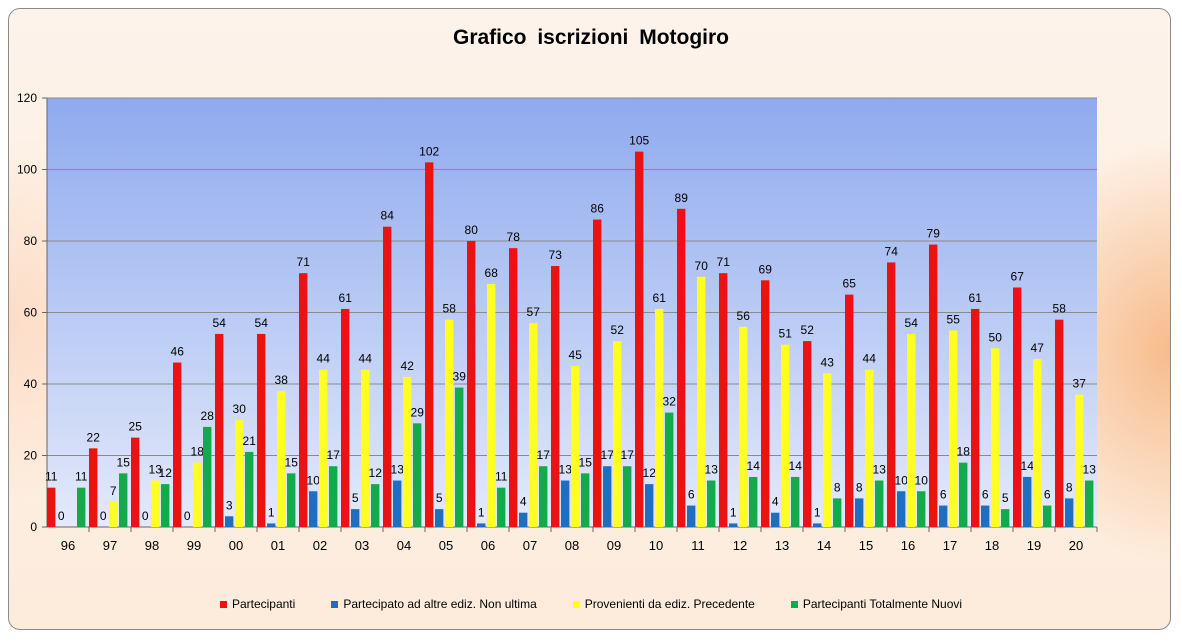 Image resolution: width=1182 pixels, height=642 pixels. Describe the element at coordinates (472, 230) in the screenshot. I see `label-partecipanti: 80` at that location.